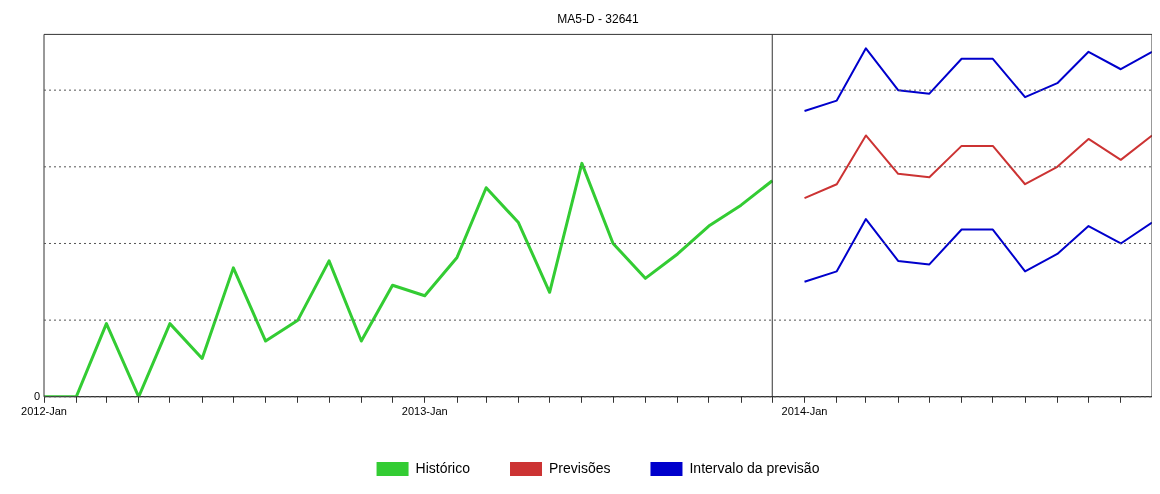 The image size is (1160, 494). I want to click on legend-label: Histórico, so click(443, 467).